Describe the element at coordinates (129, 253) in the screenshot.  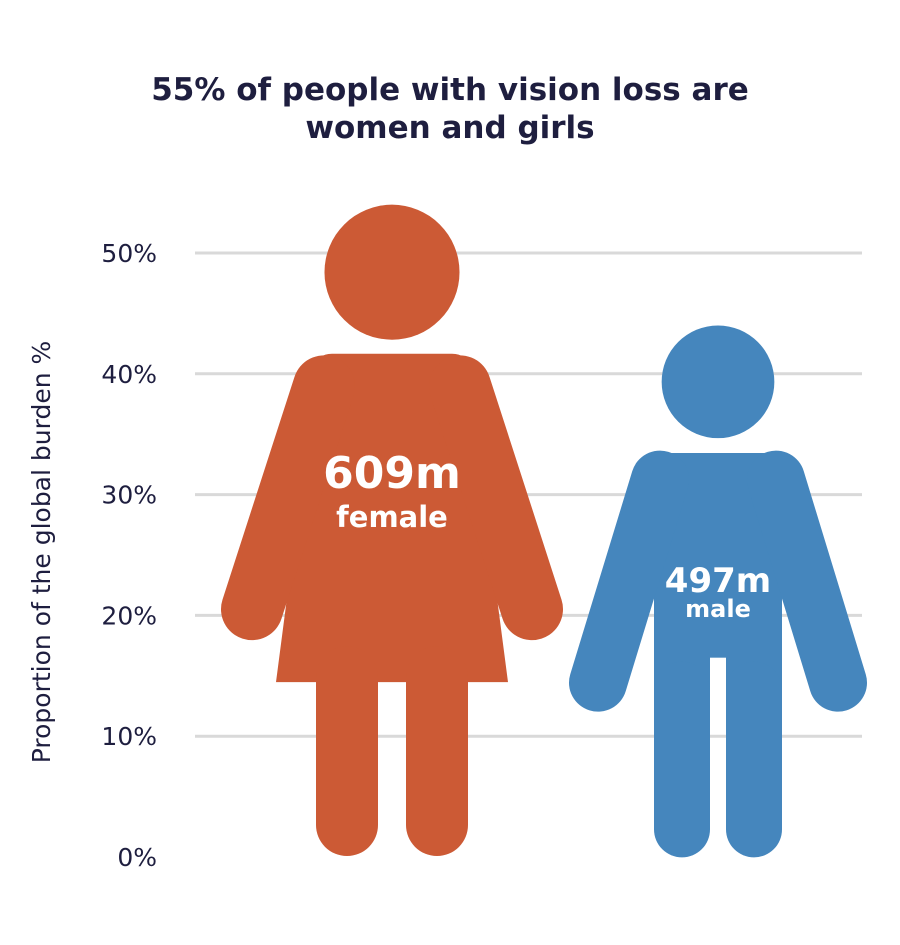
I see `y-tick-label: 50%` at that location.